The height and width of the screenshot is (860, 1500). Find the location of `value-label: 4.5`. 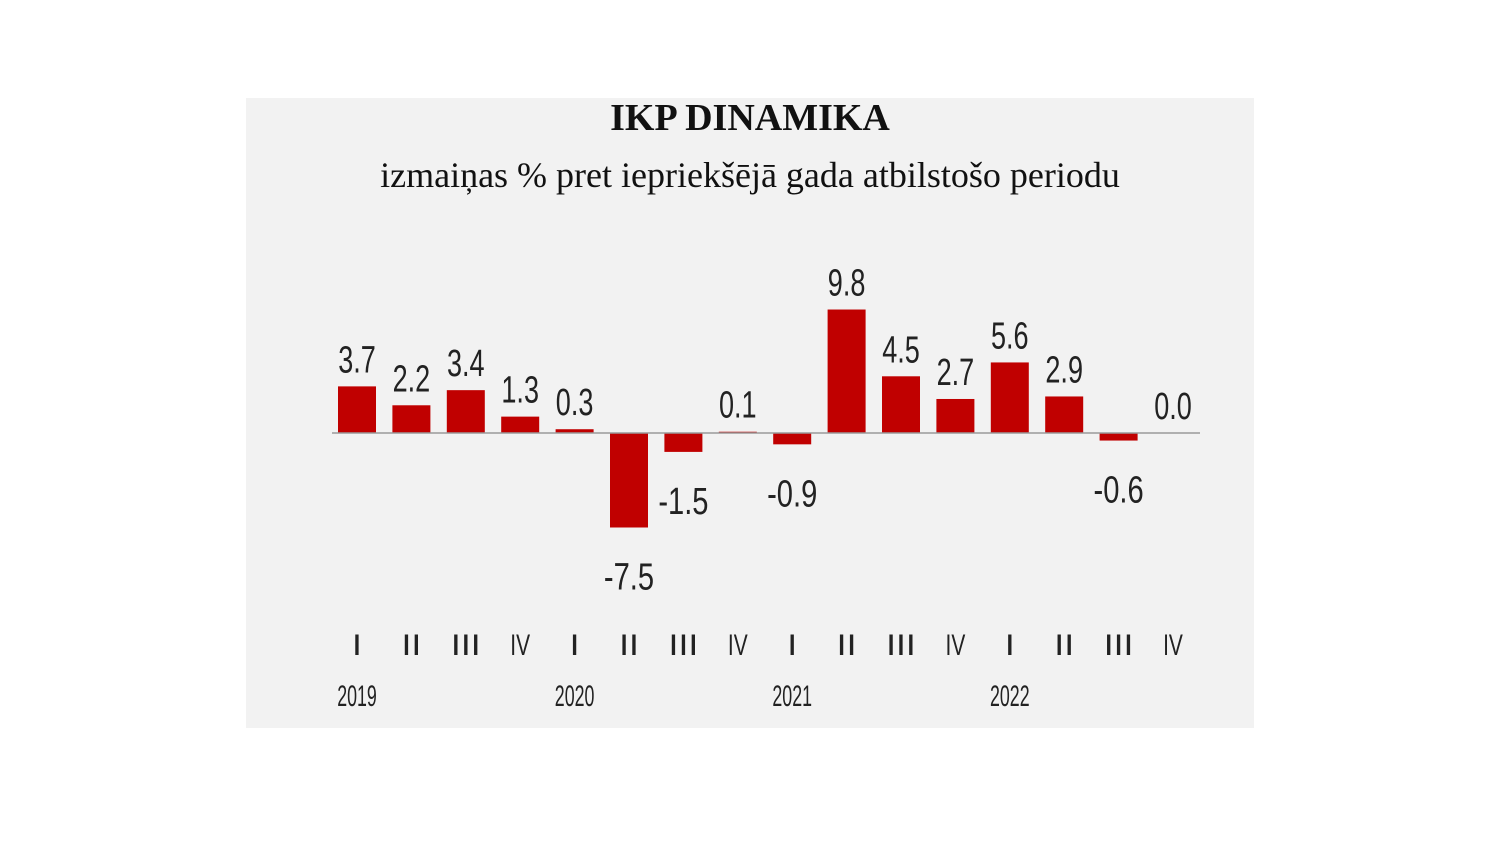

value-label: 4.5 is located at coordinates (901, 350).